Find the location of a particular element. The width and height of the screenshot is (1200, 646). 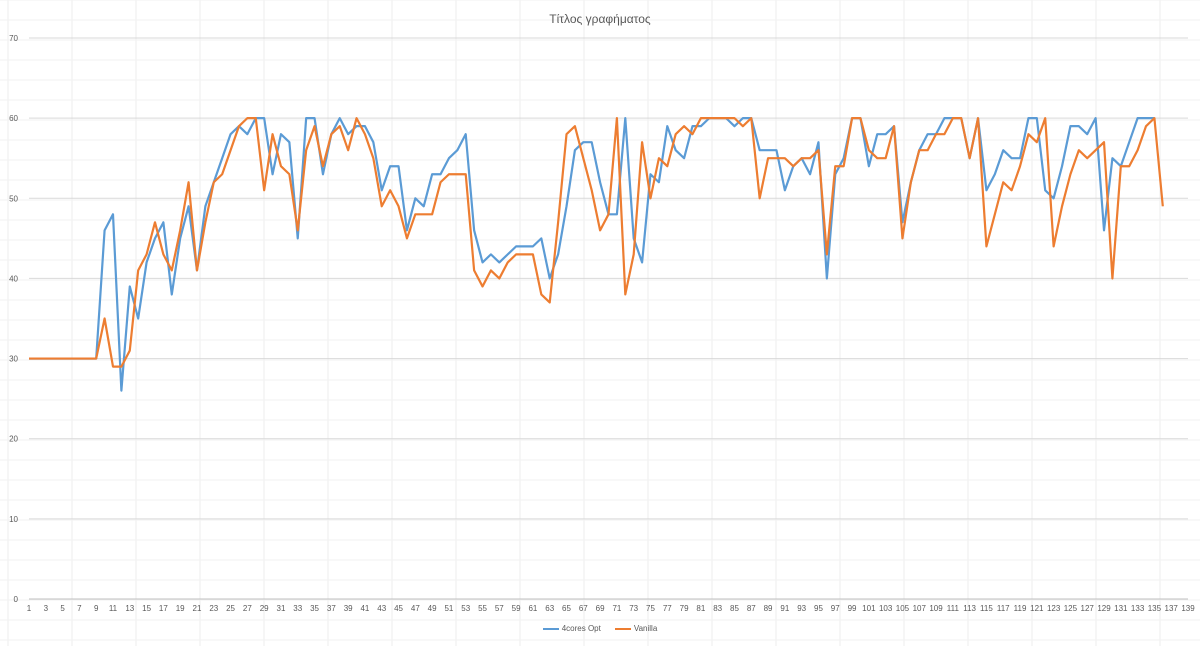

x-tick-label: 139 is located at coordinates (1188, 608).